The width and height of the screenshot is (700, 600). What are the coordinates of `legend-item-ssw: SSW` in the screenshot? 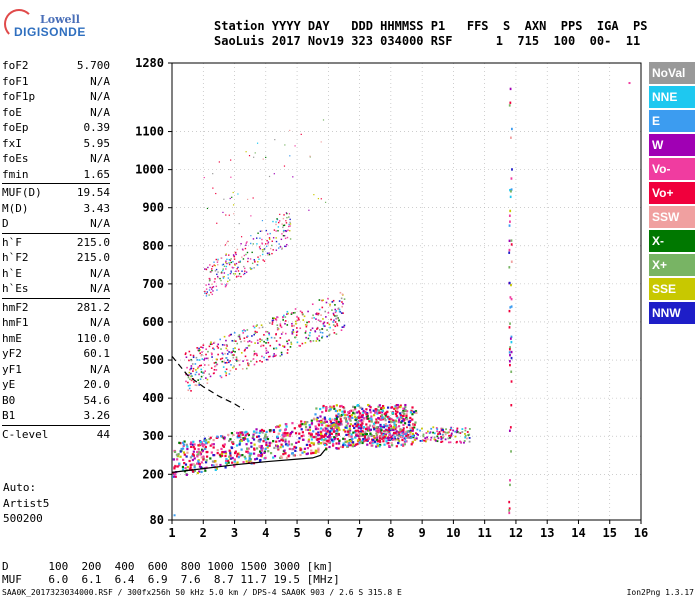 It's located at (672, 217).